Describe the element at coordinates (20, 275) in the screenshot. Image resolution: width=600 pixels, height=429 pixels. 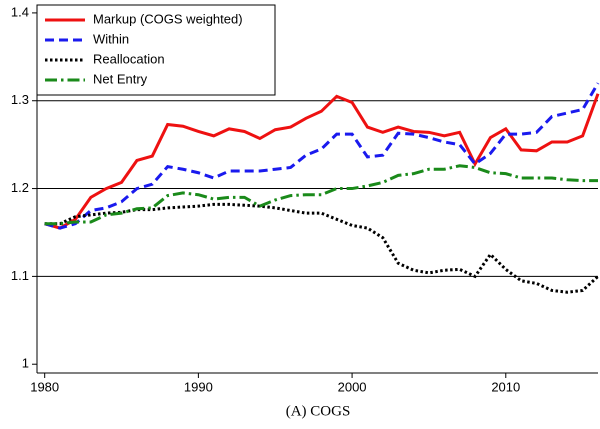
I see `y-tick-label: 1.1` at that location.